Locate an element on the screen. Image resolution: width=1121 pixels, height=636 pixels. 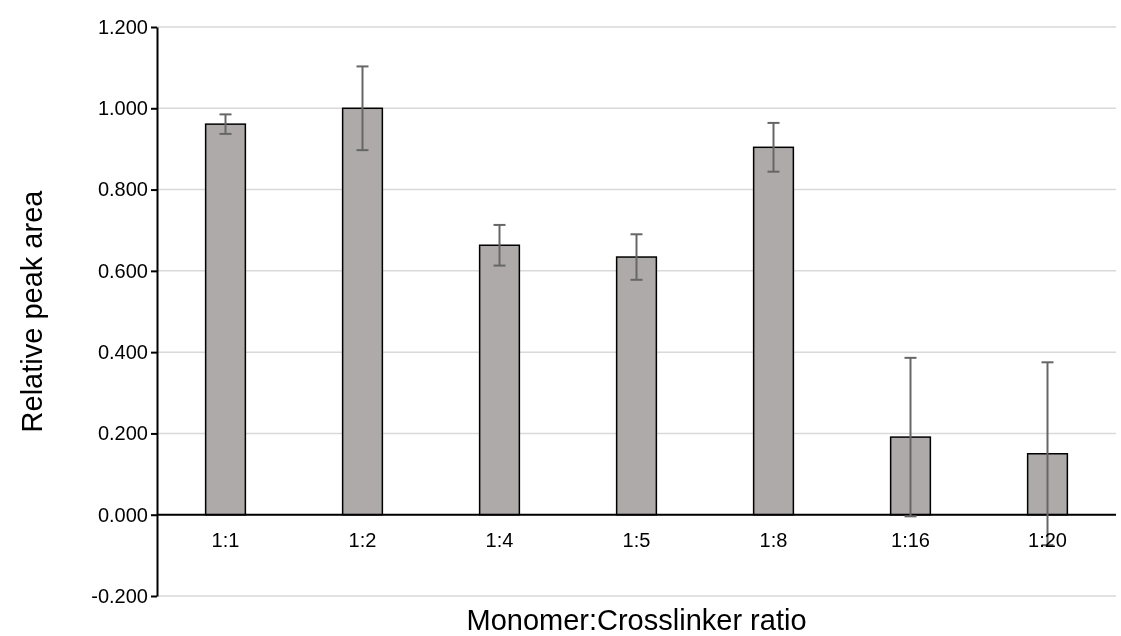
y-tick-label: 1.200 is located at coordinates (122, 26).